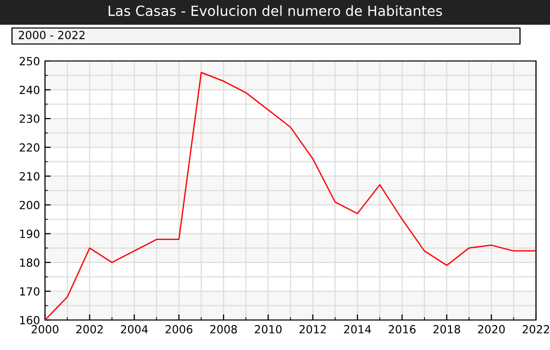 The width and height of the screenshot is (550, 350). What do you see at coordinates (45, 329) in the screenshot?
I see `x-tick-label: 2000` at bounding box center [45, 329].